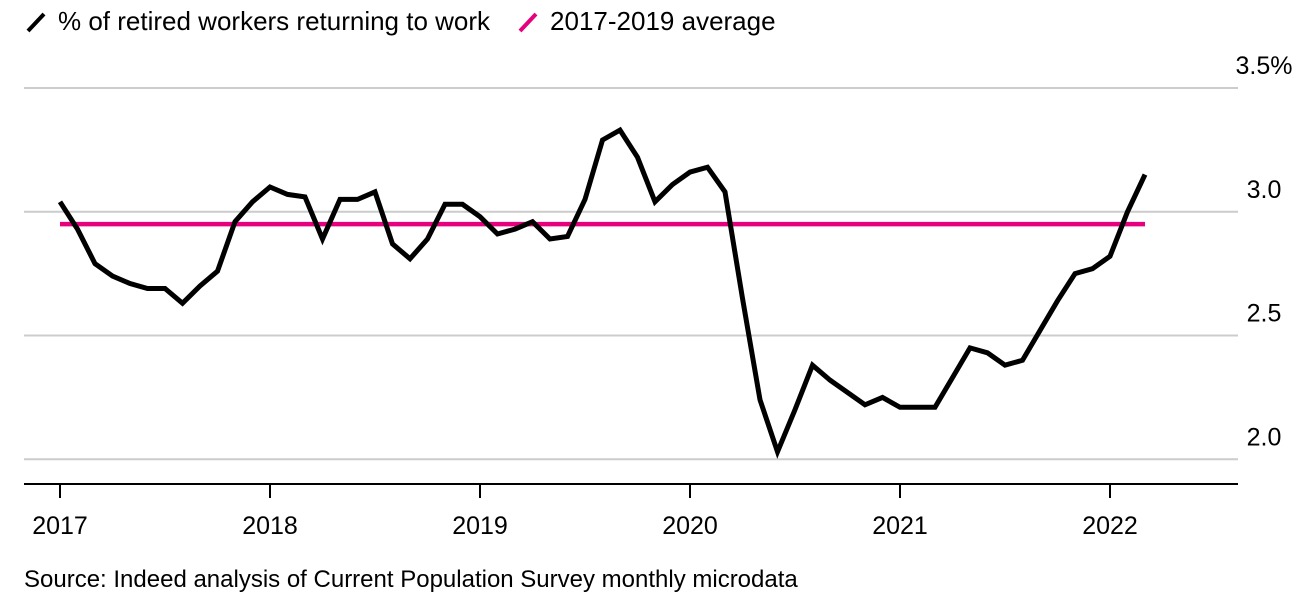 Image resolution: width=1296 pixels, height=604 pixels. I want to click on x-tick-label: 2021, so click(900, 526).